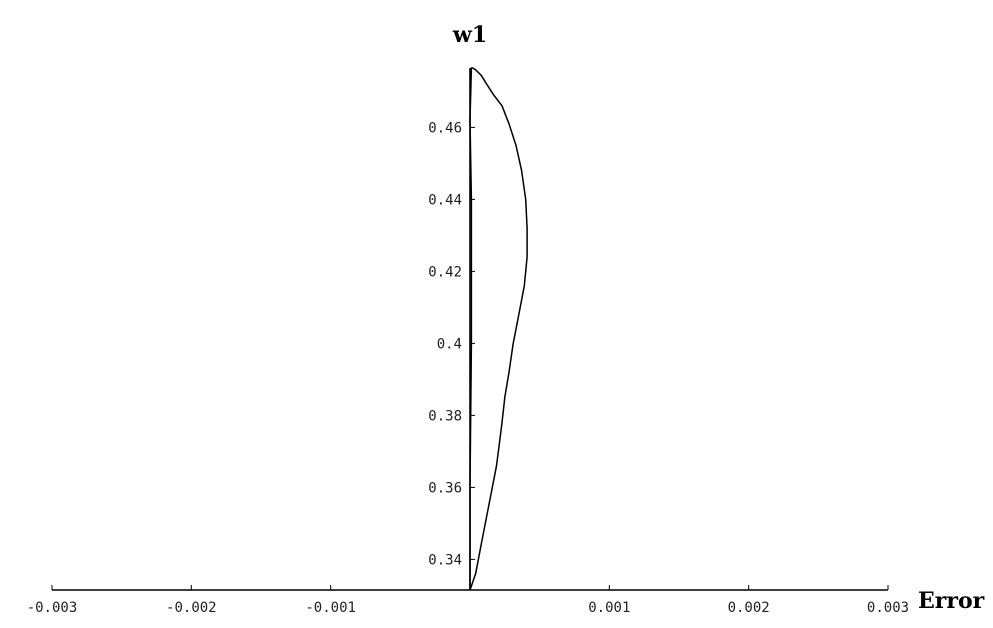 The image size is (993, 628). I want to click on x-axis-title: Error, so click(951, 601).